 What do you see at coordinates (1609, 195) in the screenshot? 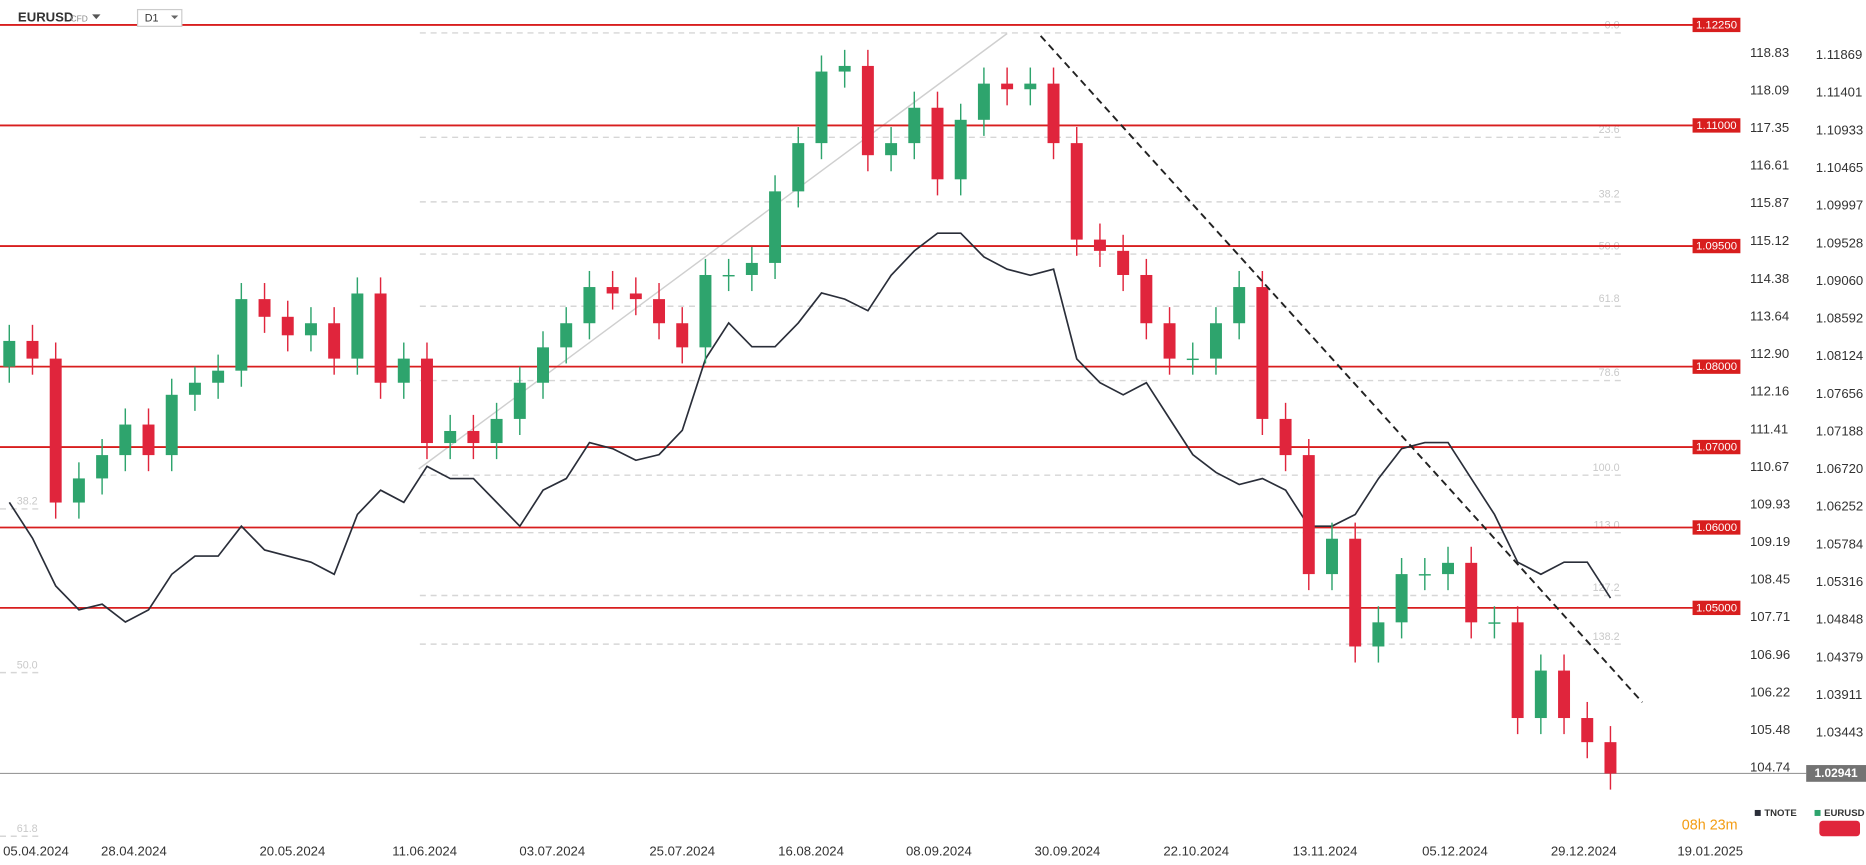
I see `fib-label: 38.2` at bounding box center [1609, 195].